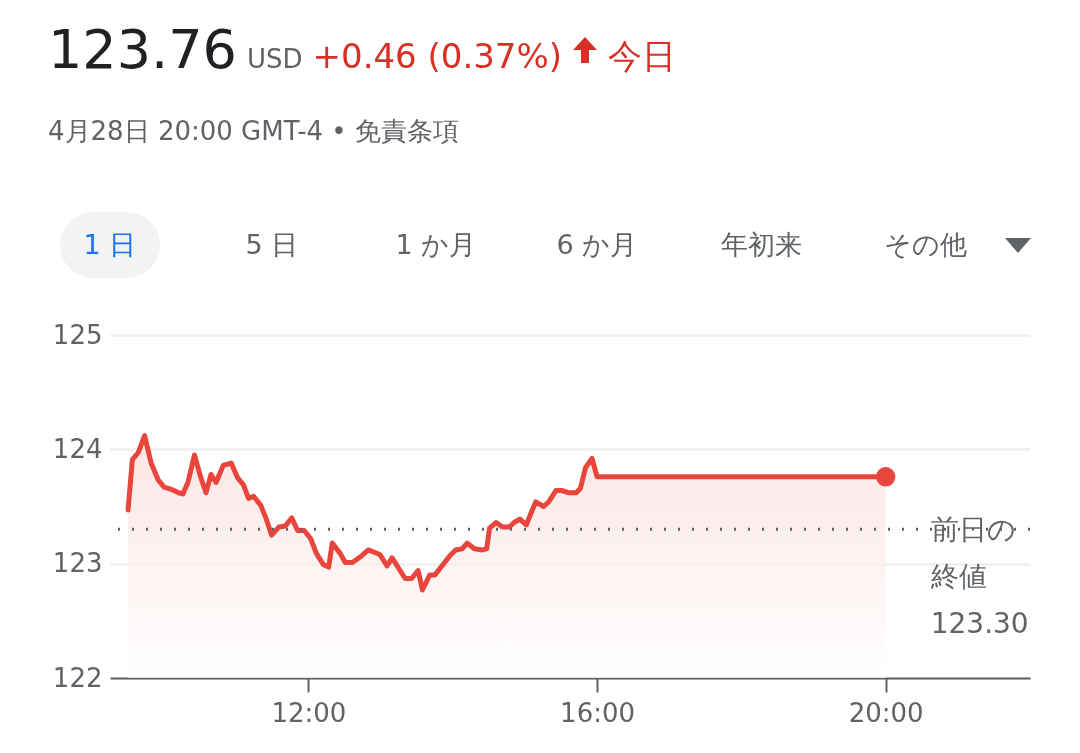 This screenshot has width=1080, height=753. What do you see at coordinates (253, 131) in the screenshot?
I see `chart-subtitle: 4月28日 20:00 GMT-4 • 免責条項` at bounding box center [253, 131].